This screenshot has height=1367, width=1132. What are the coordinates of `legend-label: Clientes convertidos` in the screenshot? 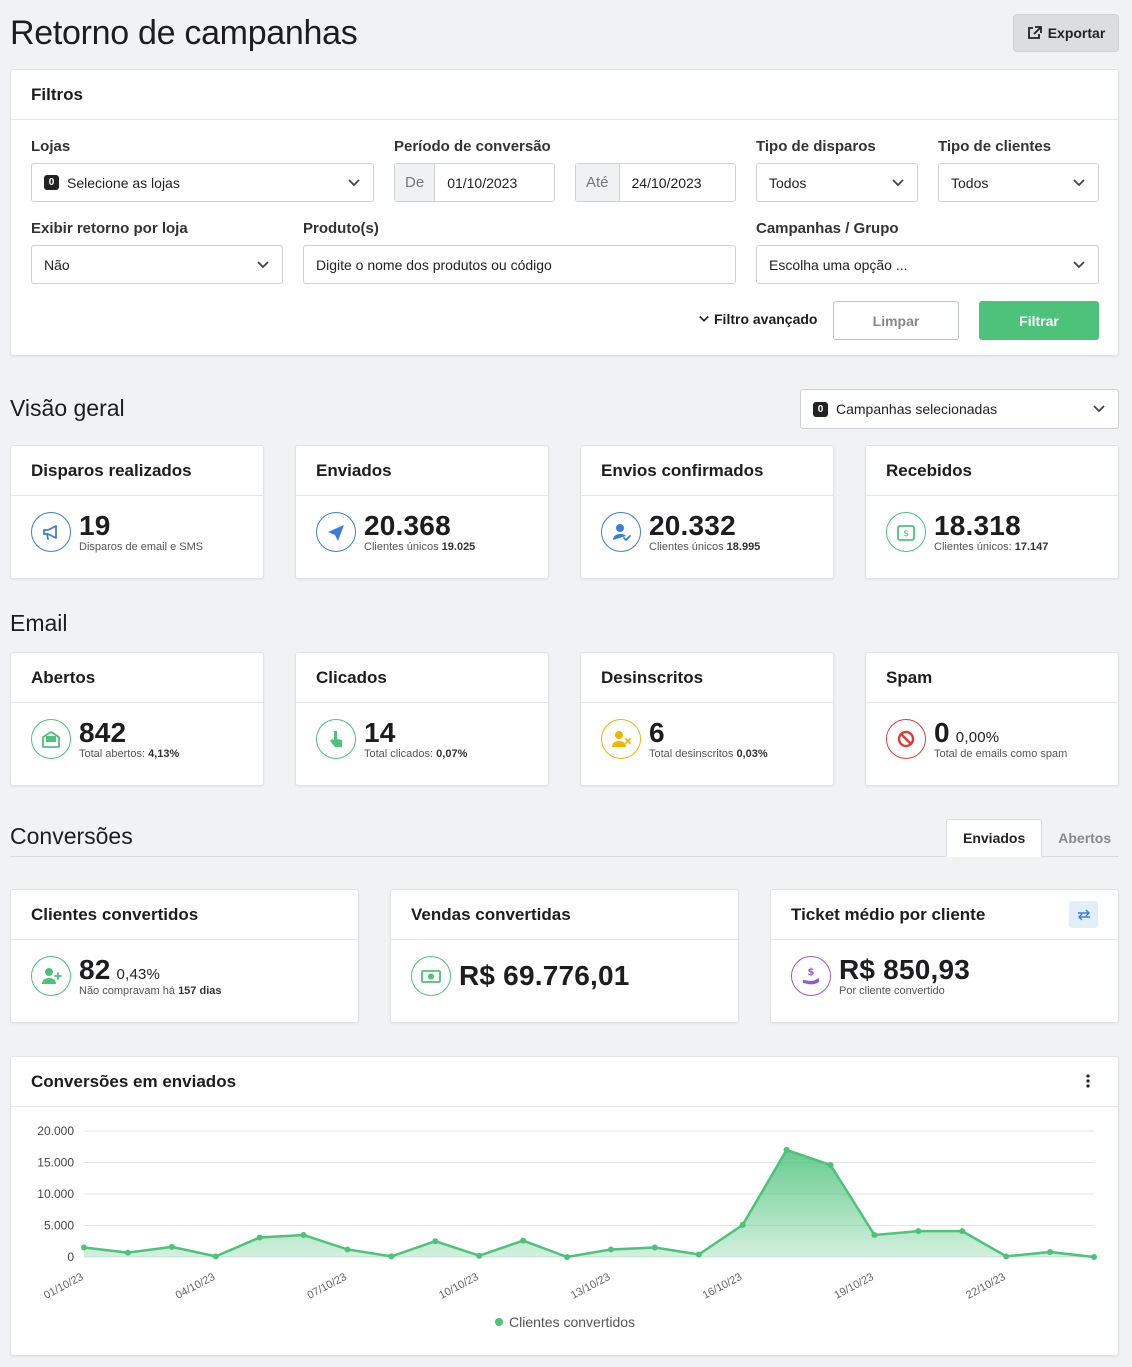 It's located at (572, 1322).